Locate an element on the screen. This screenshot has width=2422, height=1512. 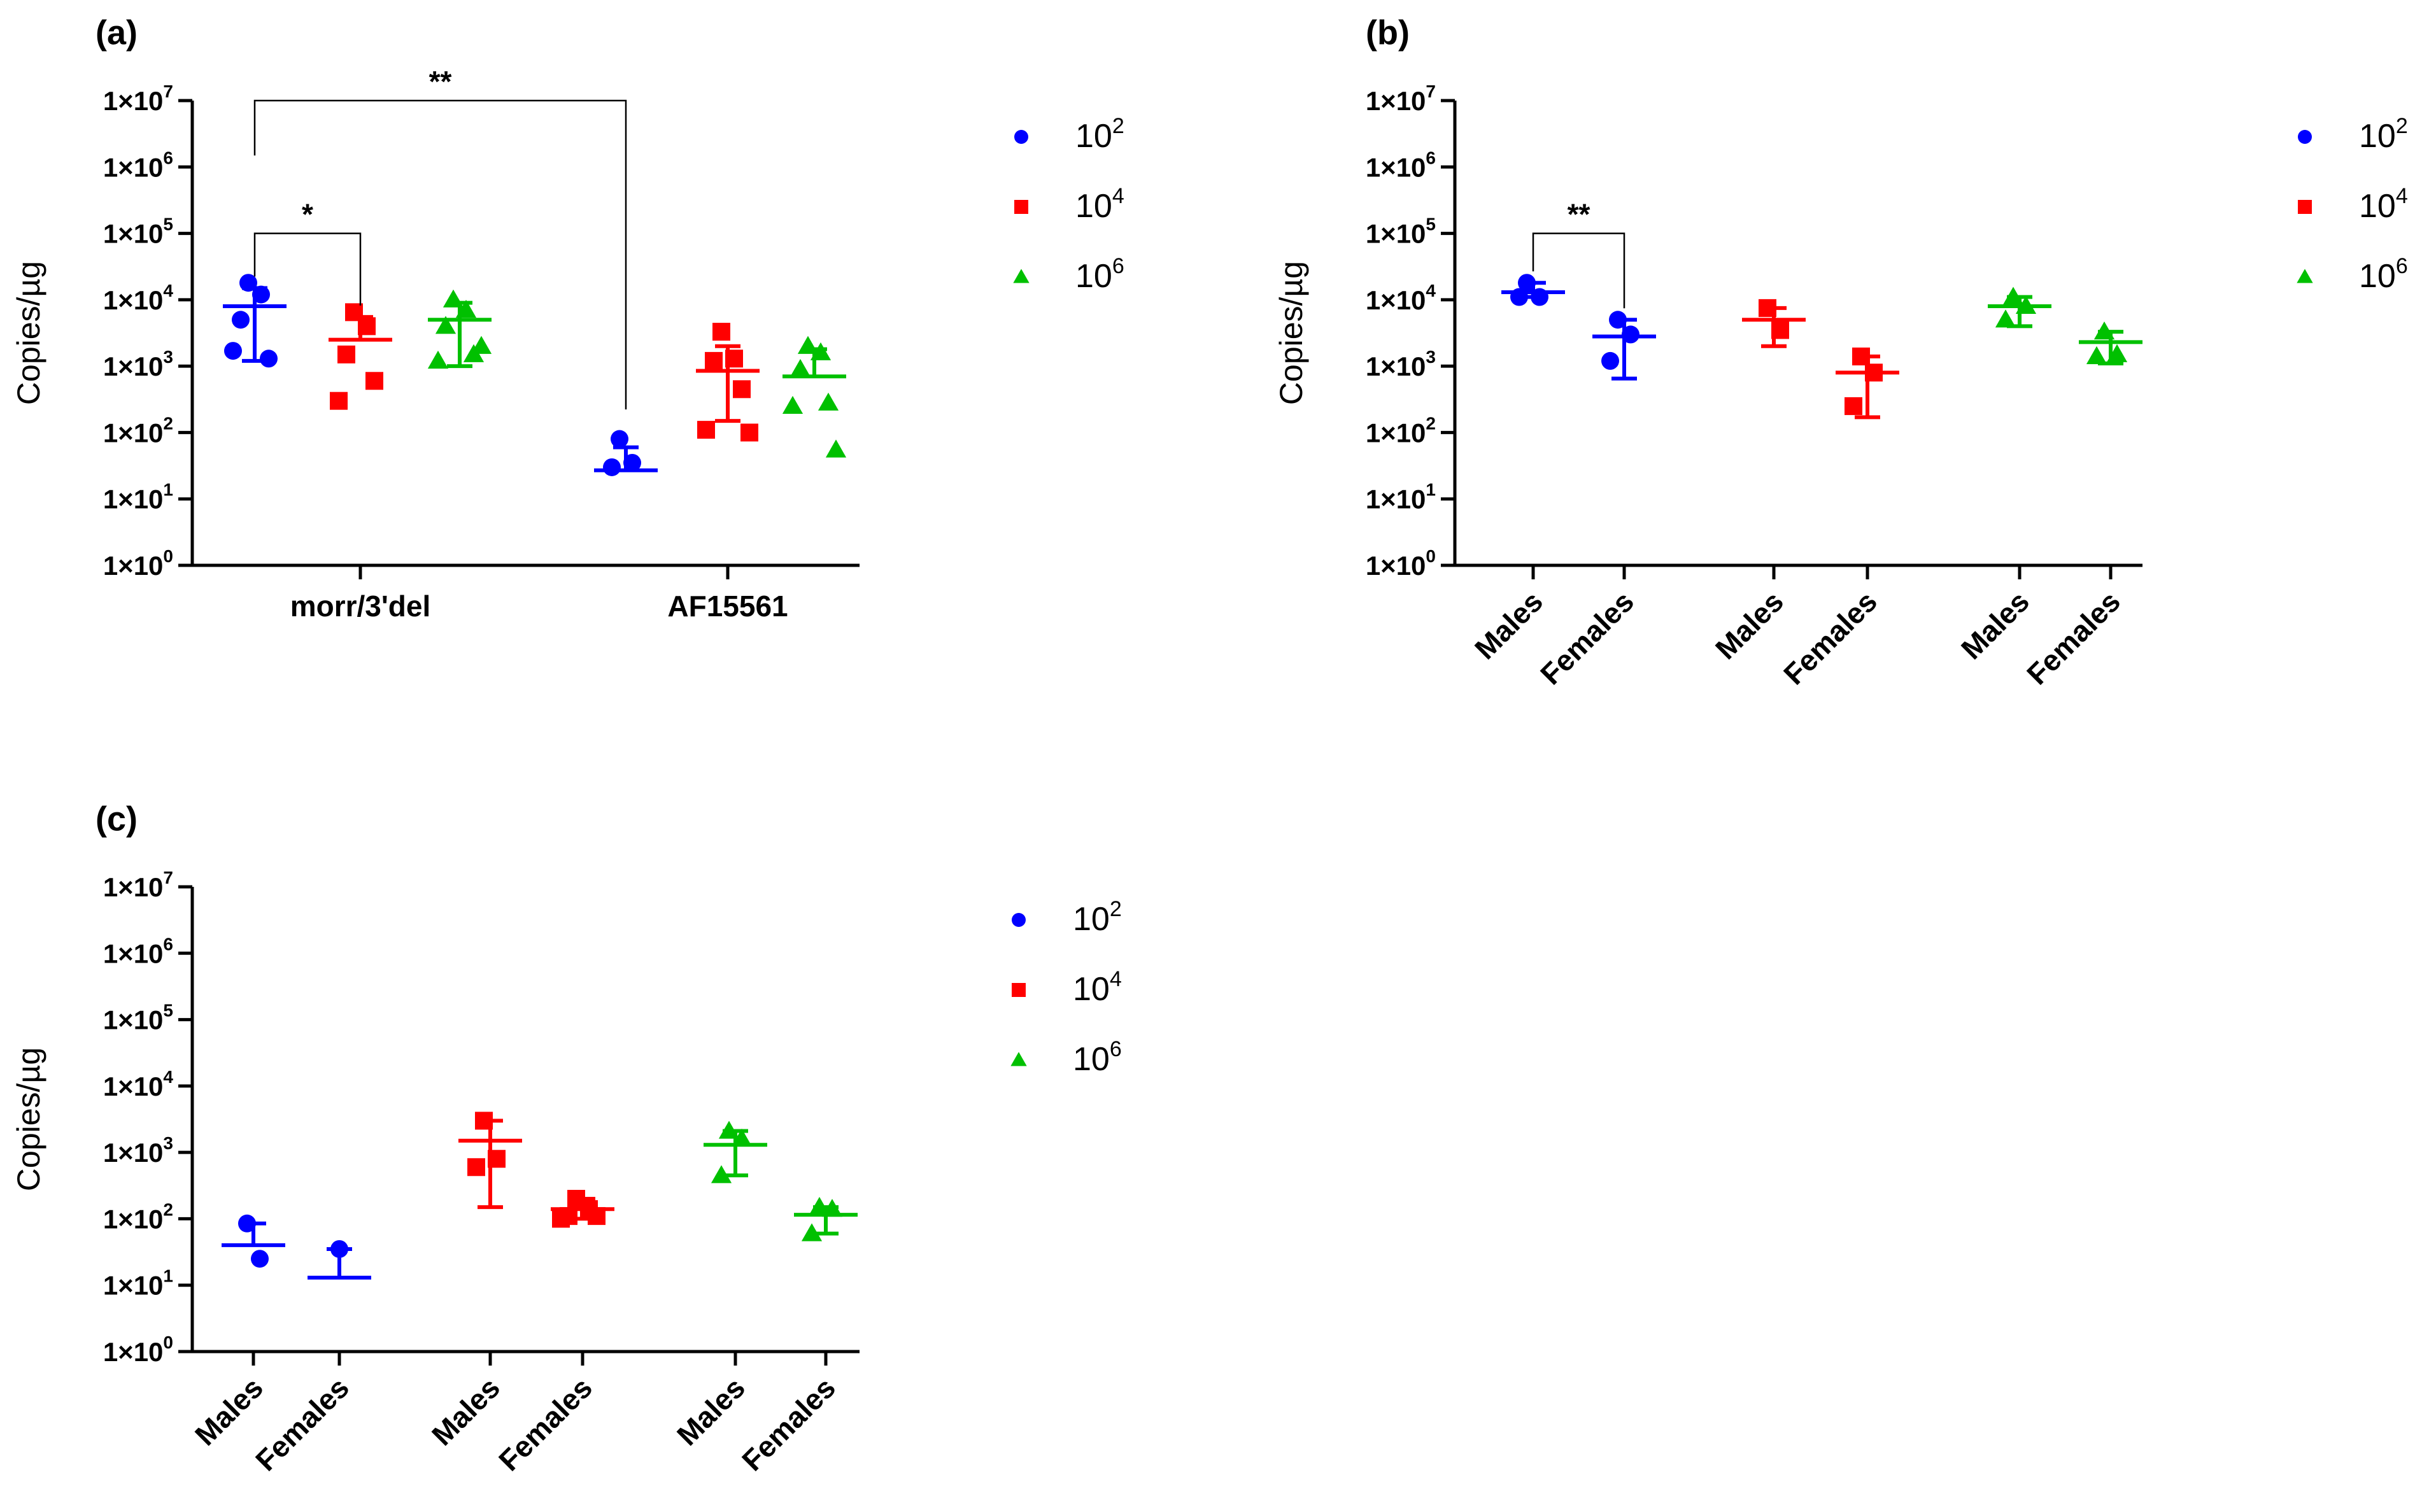
legend-label-exponent: 6 is located at coordinates (1116, 1049).